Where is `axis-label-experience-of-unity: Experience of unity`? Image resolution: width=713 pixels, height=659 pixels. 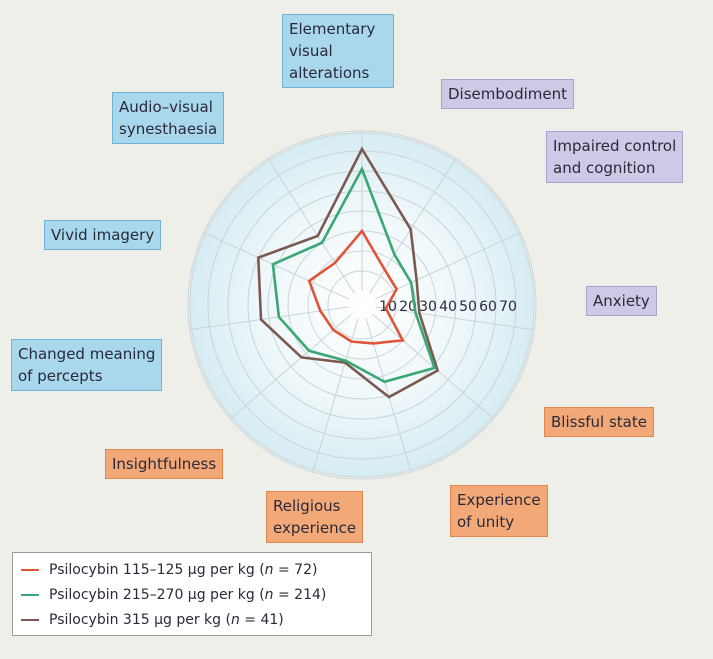
axis-label-experience-of-unity: Experience of unity is located at coordinates (499, 511).